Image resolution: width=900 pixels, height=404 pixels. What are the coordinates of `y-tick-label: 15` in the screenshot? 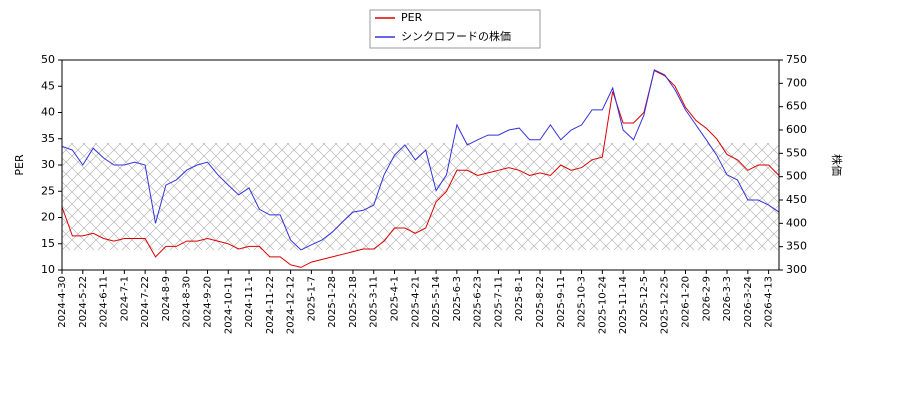 It's located at (48, 243).